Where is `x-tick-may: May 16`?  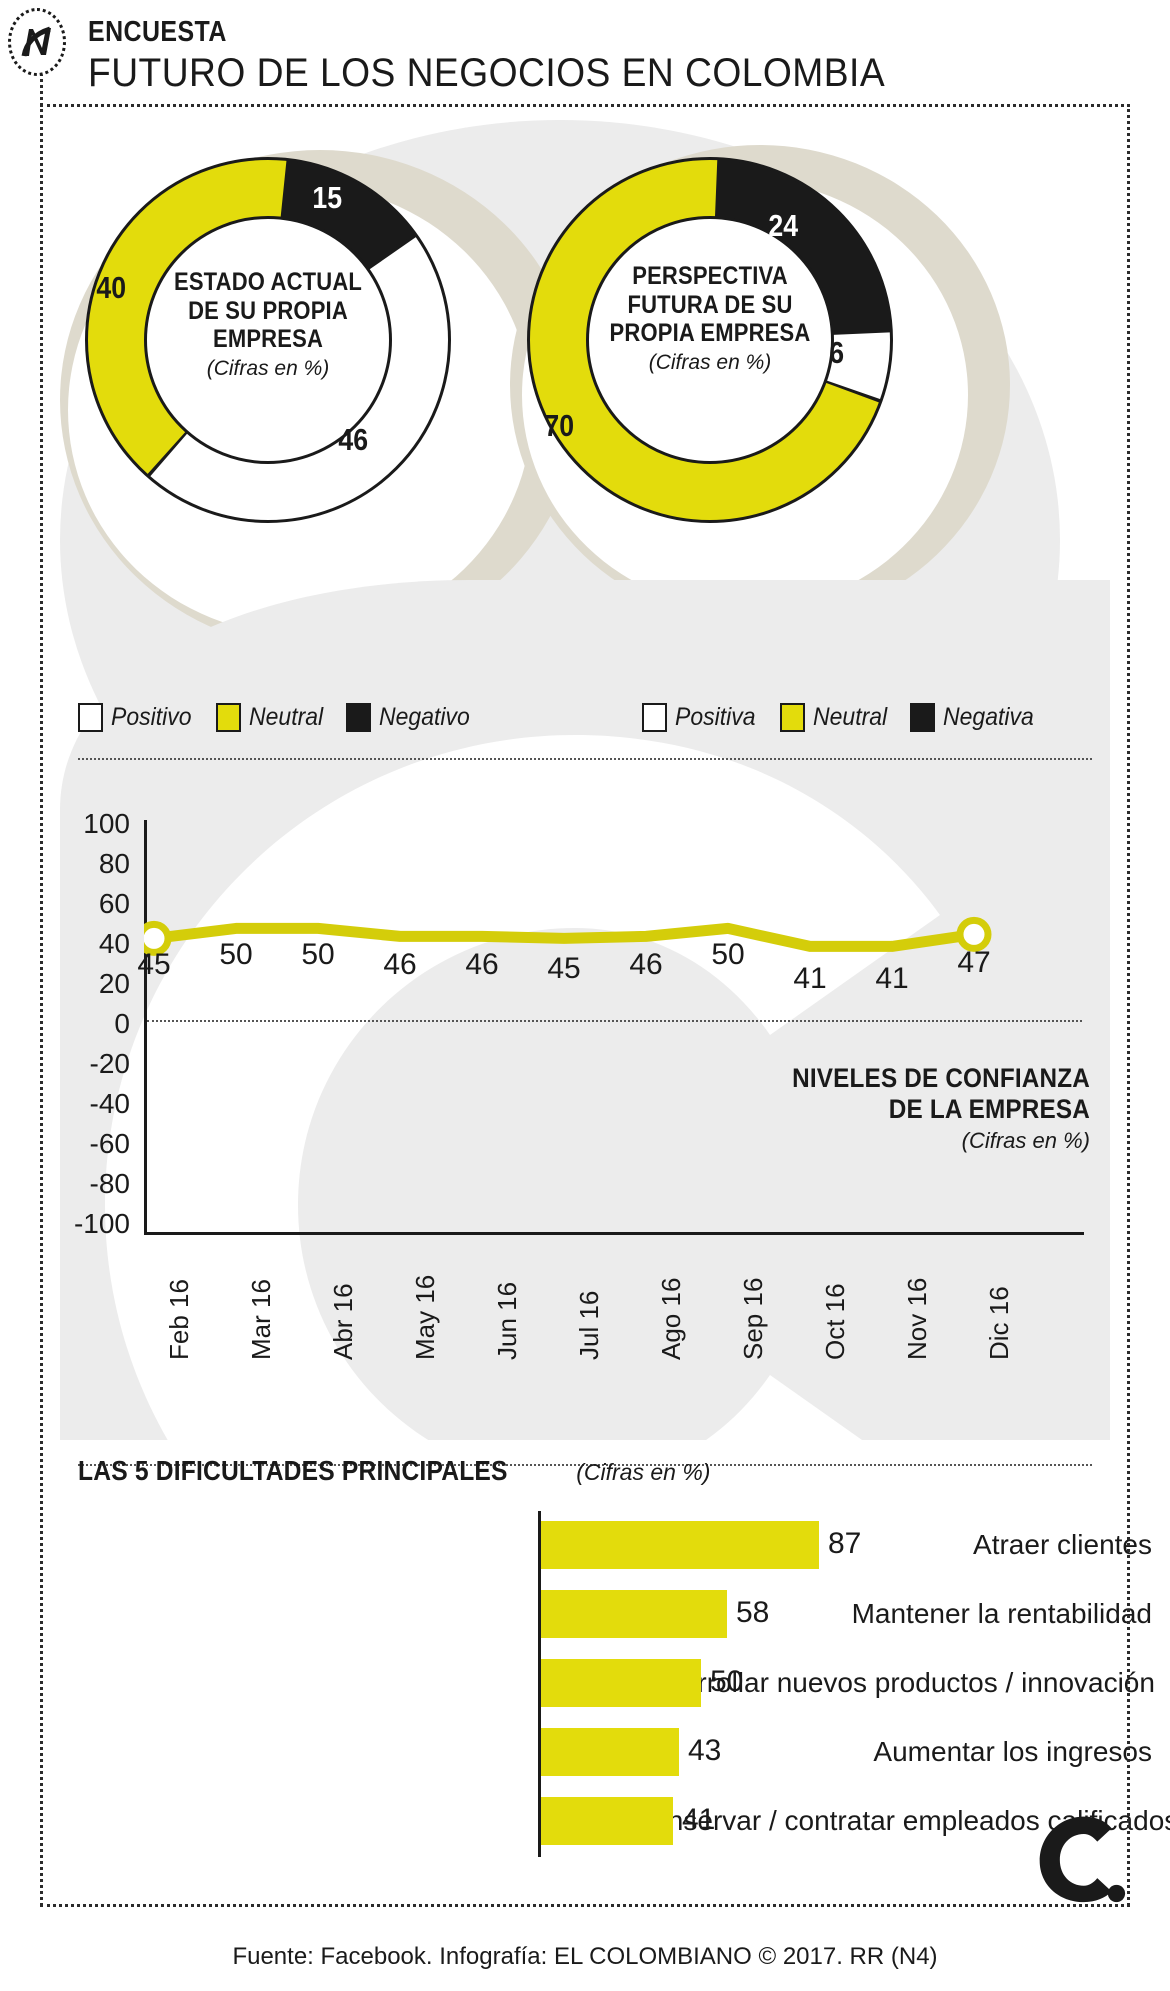
x-tick-may: May 16 is located at coordinates (425, 1317).